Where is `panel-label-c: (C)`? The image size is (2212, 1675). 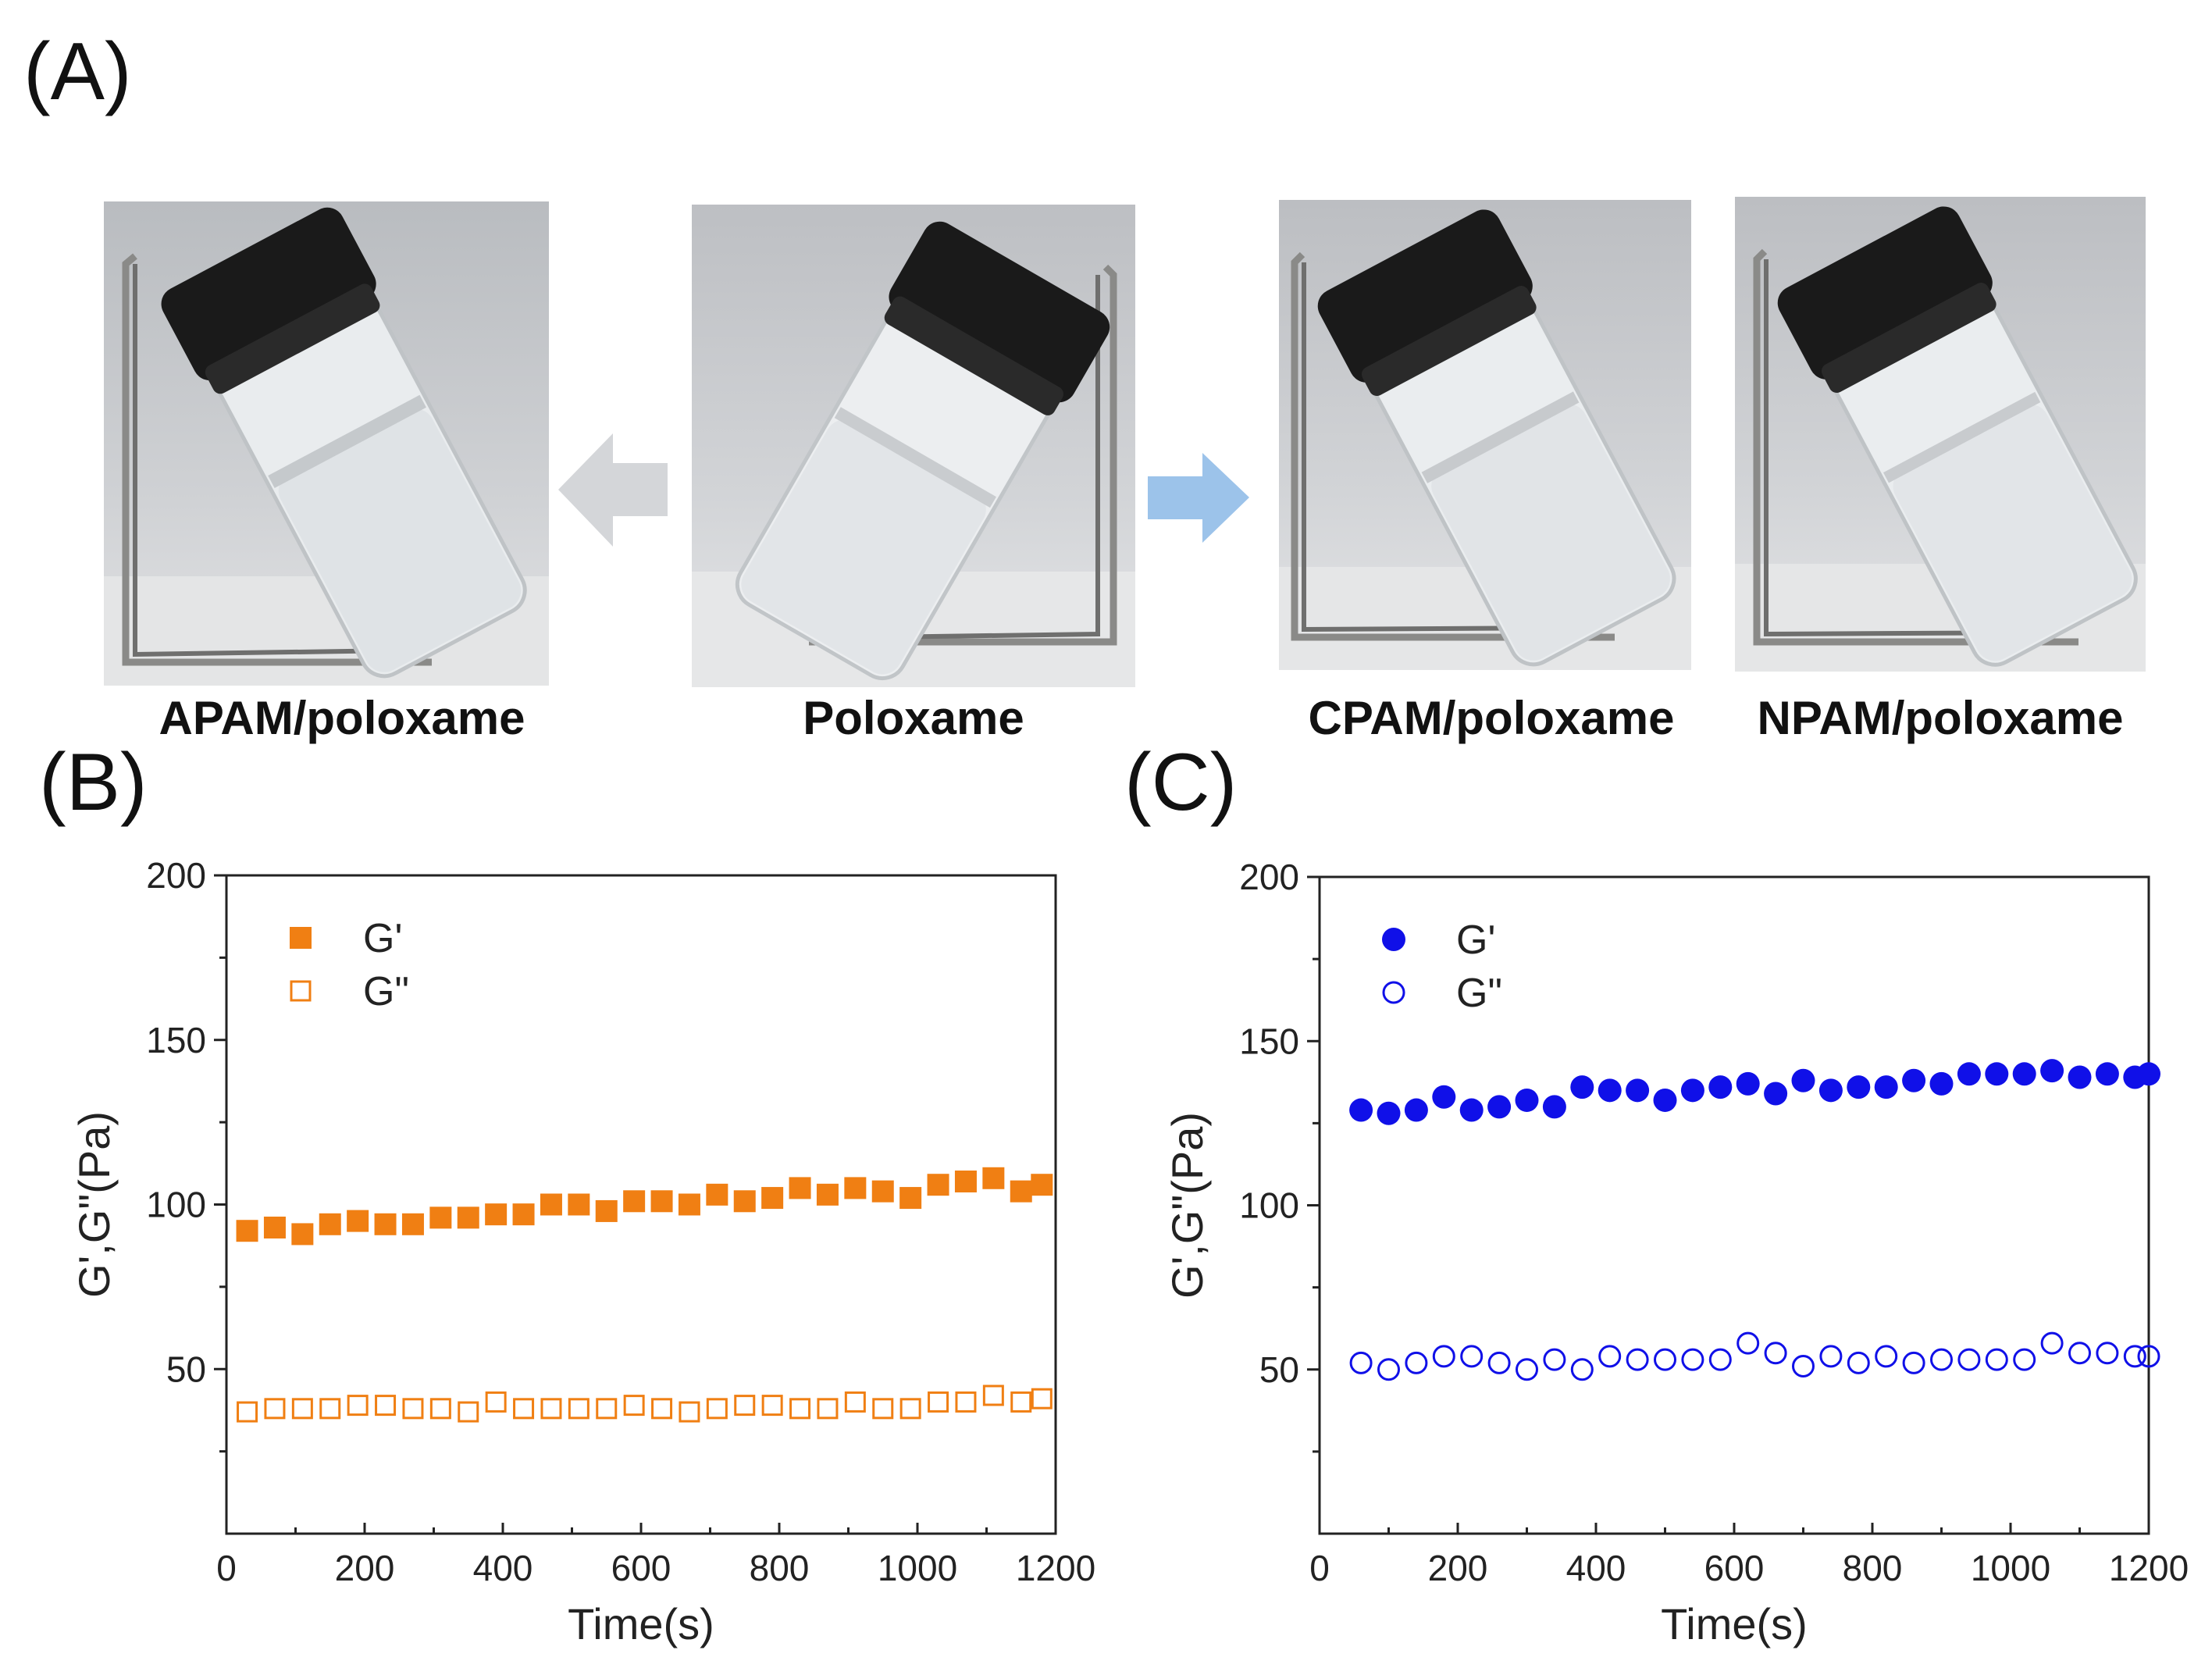
panel-label-c: (C) is located at coordinates (1181, 782).